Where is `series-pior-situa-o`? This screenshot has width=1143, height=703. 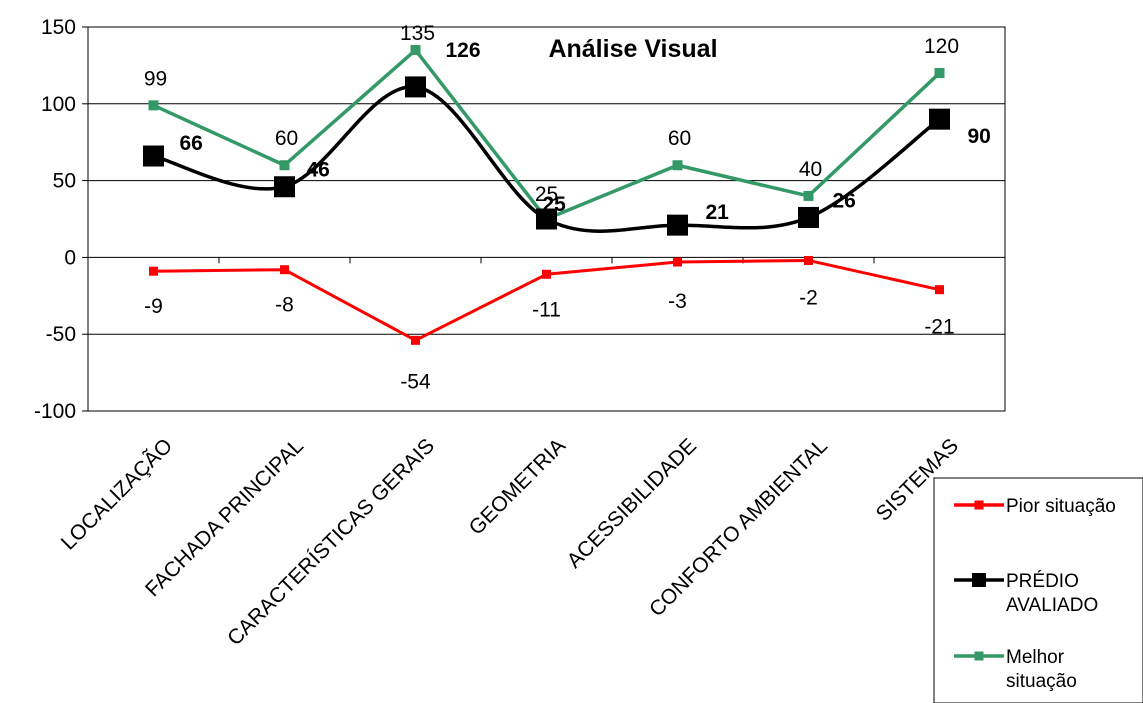 series-pior-situa-o is located at coordinates (546, 300).